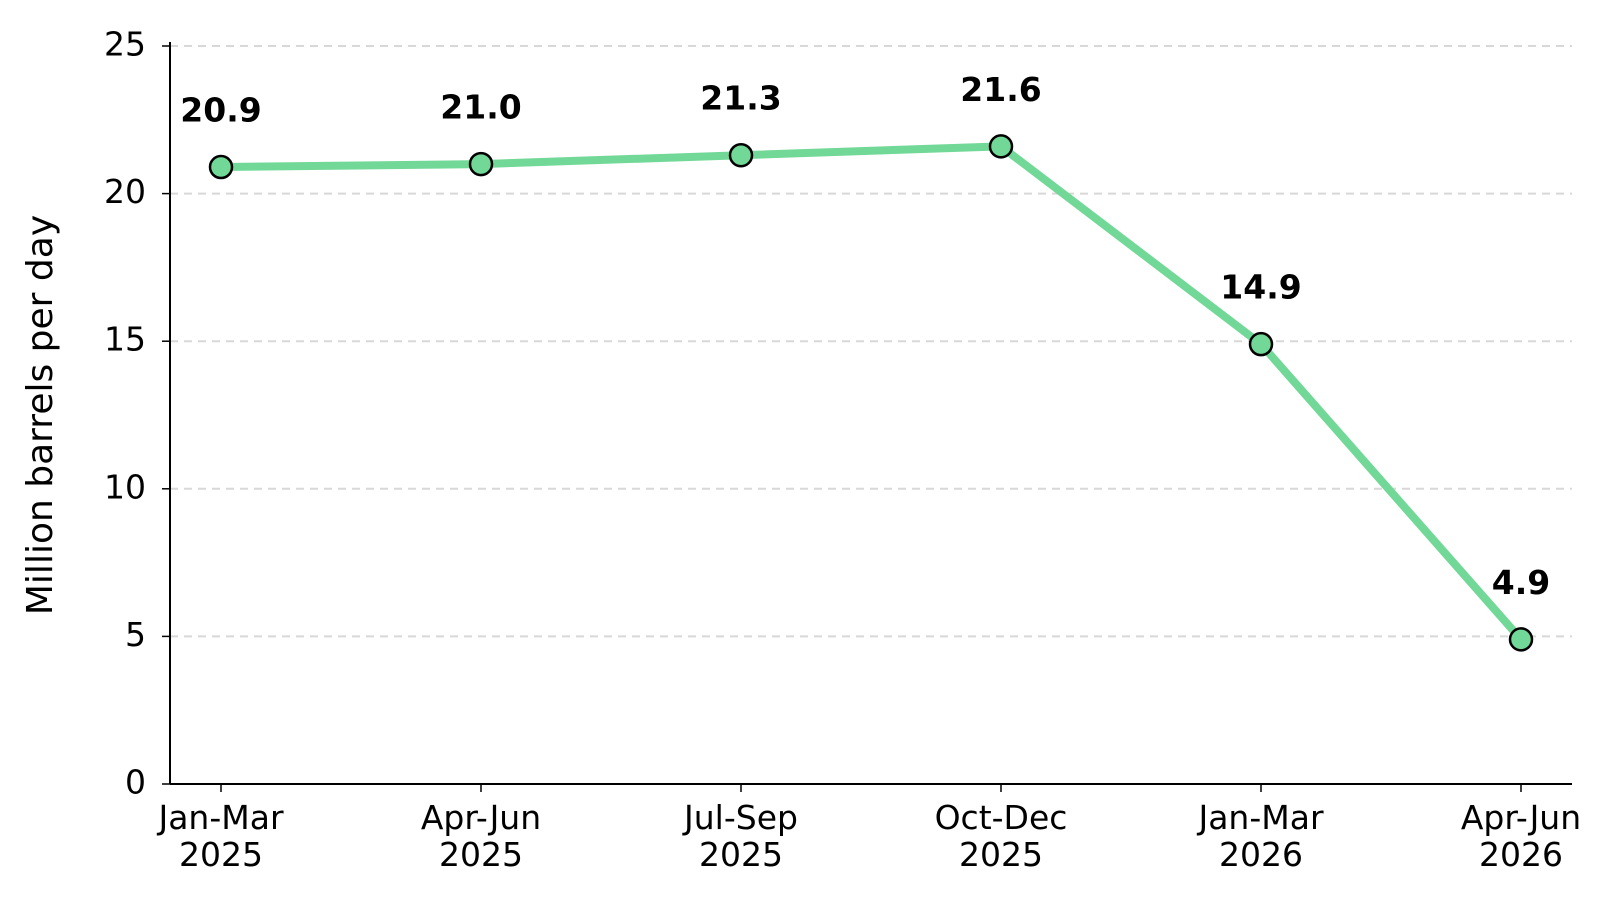 This screenshot has width=1600, height=900. What do you see at coordinates (481, 836) in the screenshot?
I see `x-tick-label: Apr-Jun 2025` at bounding box center [481, 836].